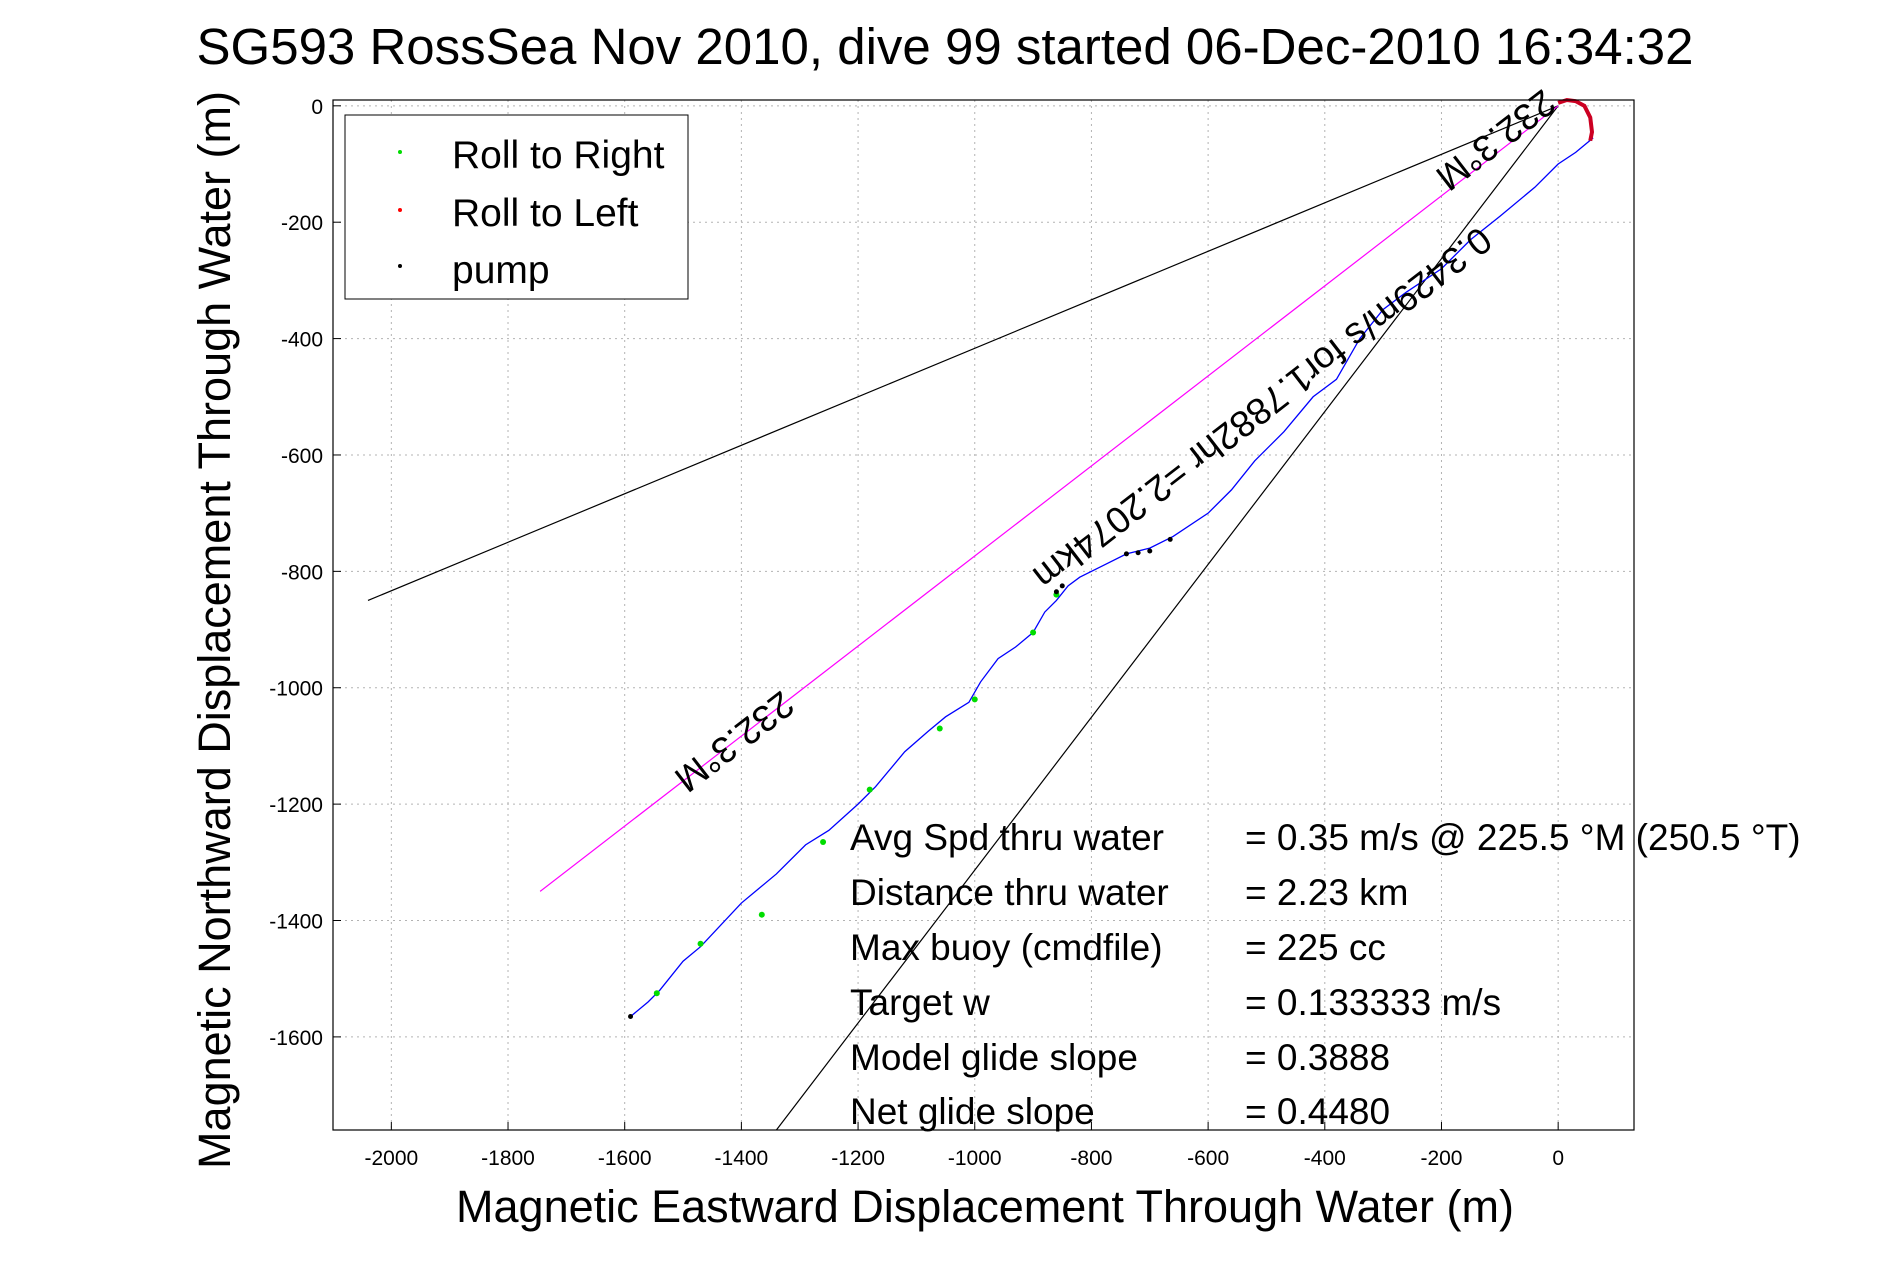  I want to click on legend-marker-roll-right, so click(400, 152).